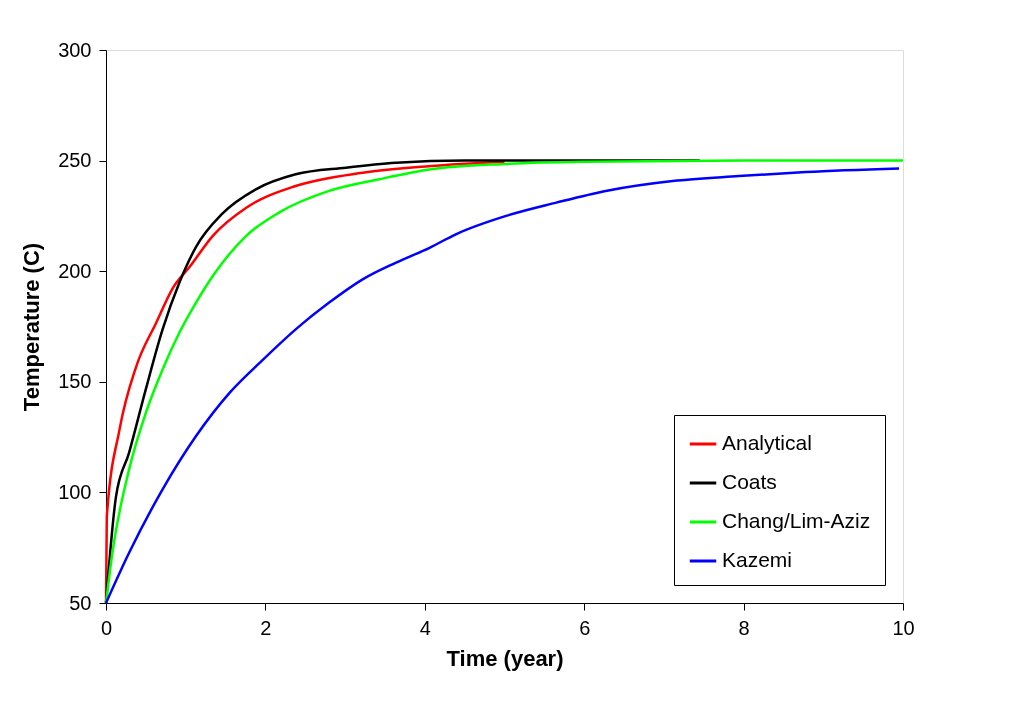 Image resolution: width=1021 pixels, height=725 pixels. Describe the element at coordinates (505, 658) in the screenshot. I see `x-axis-title: Time (year)` at that location.